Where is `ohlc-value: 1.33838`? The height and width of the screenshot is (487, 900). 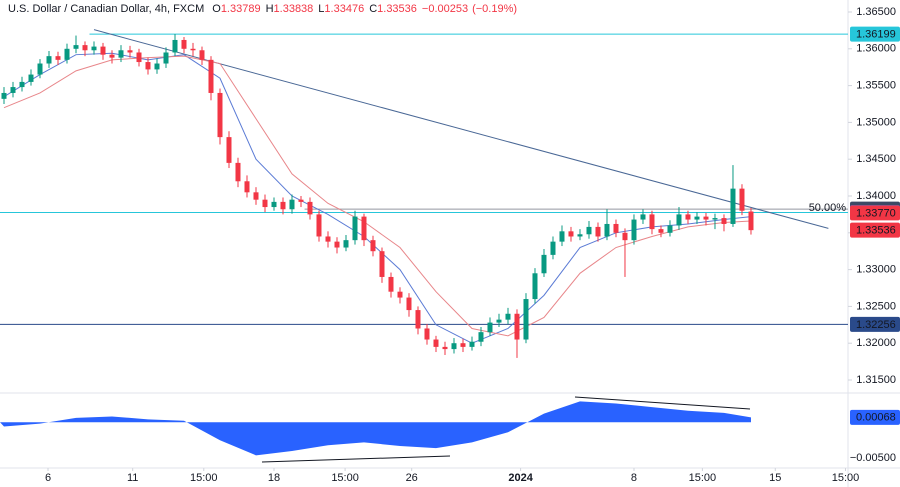
ohlc-value: 1.33838 is located at coordinates (294, 9).